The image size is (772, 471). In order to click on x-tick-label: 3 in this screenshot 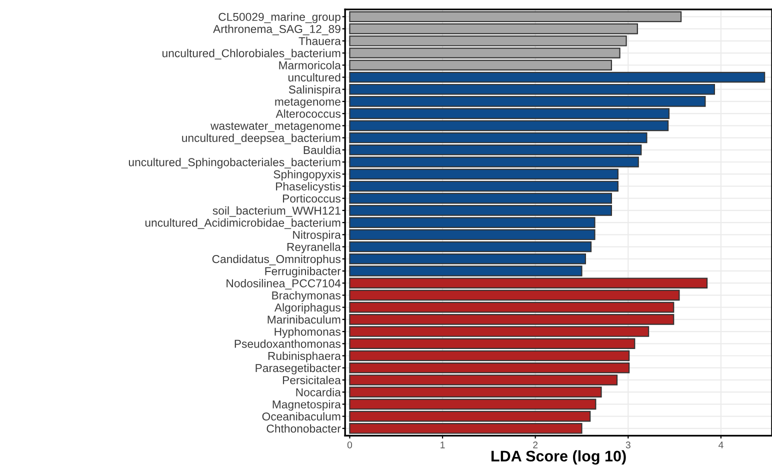, I will do `click(628, 444)`.